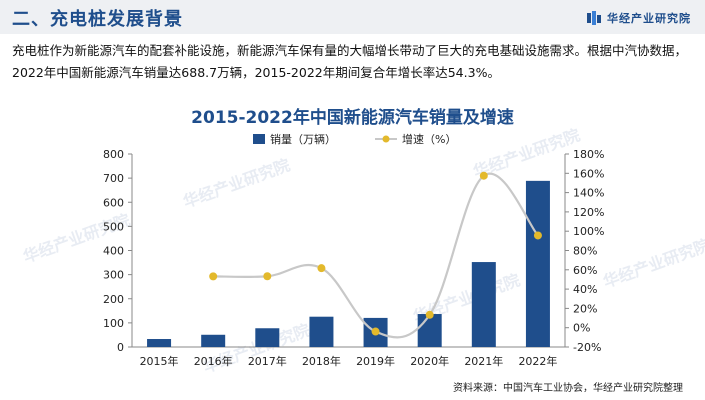  What do you see at coordinates (113, 275) in the screenshot?
I see `y-left-tick-label: 300` at bounding box center [113, 275].